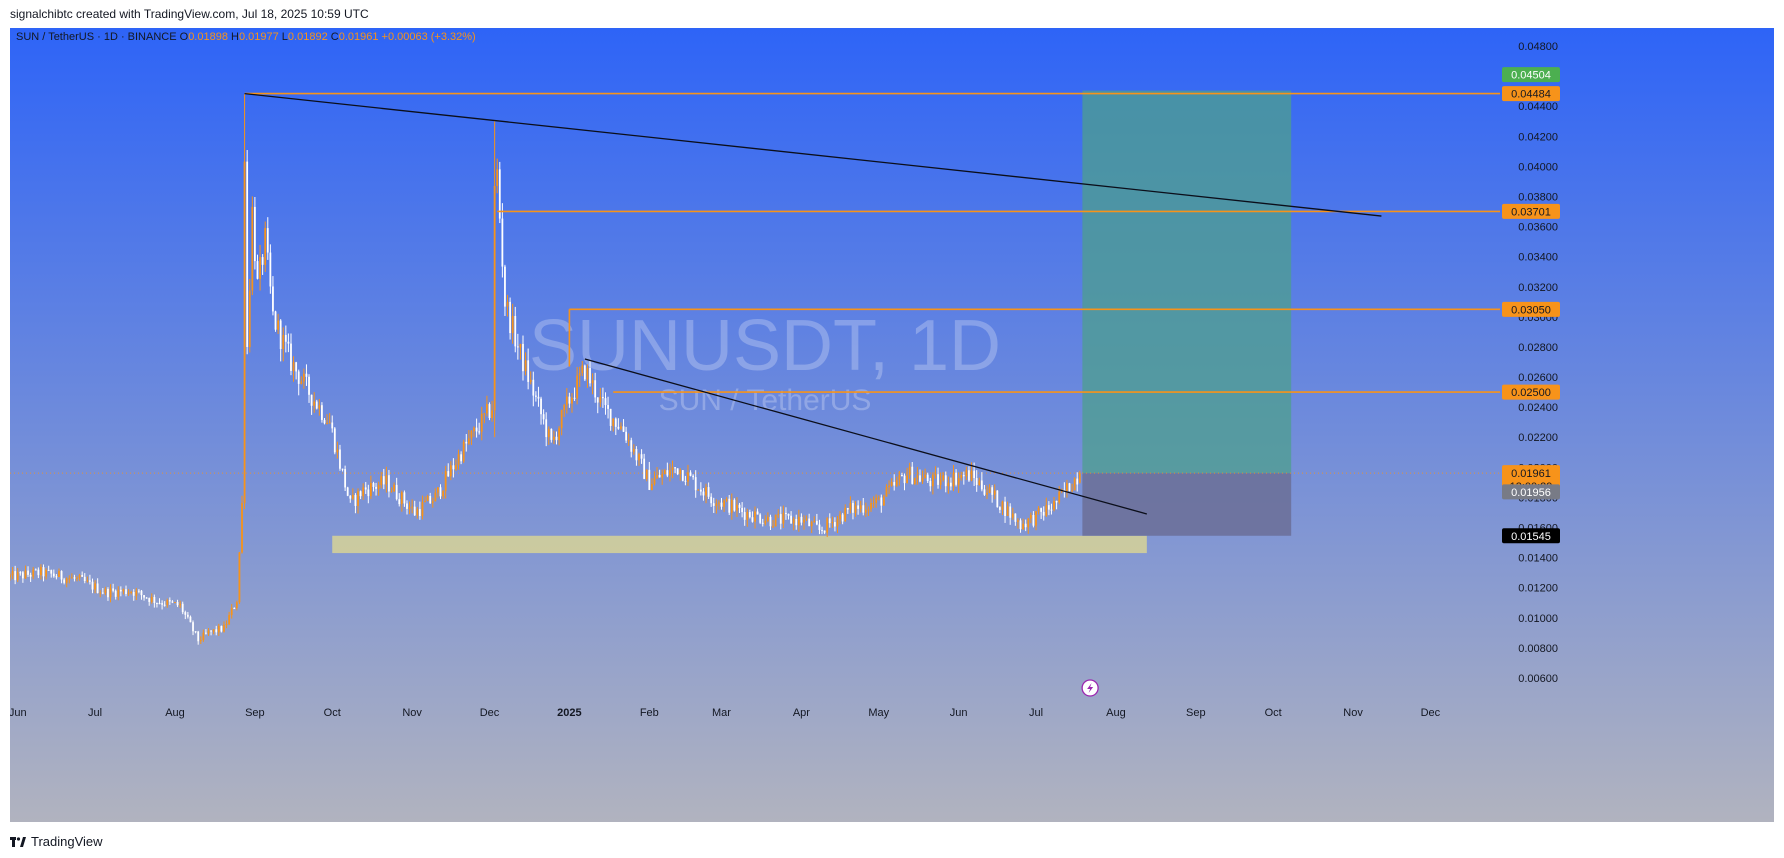 Image resolution: width=1784 pixels, height=858 pixels. Describe the element at coordinates (1187, 282) in the screenshot. I see `long-position-target-zone` at that location.